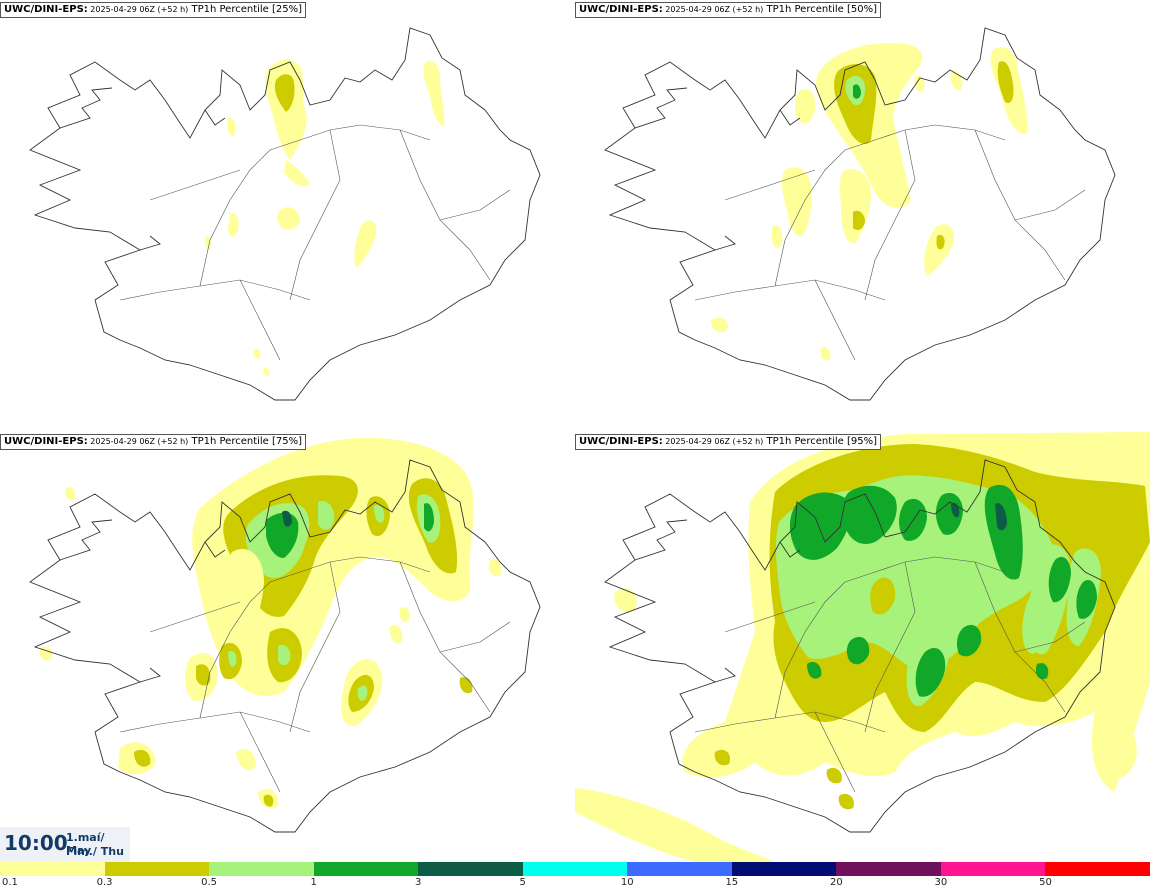 Image resolution: width=1150 pixels, height=891 pixels. Describe the element at coordinates (627, 882) in the screenshot. I see `legend-tick-label: 10` at that location.